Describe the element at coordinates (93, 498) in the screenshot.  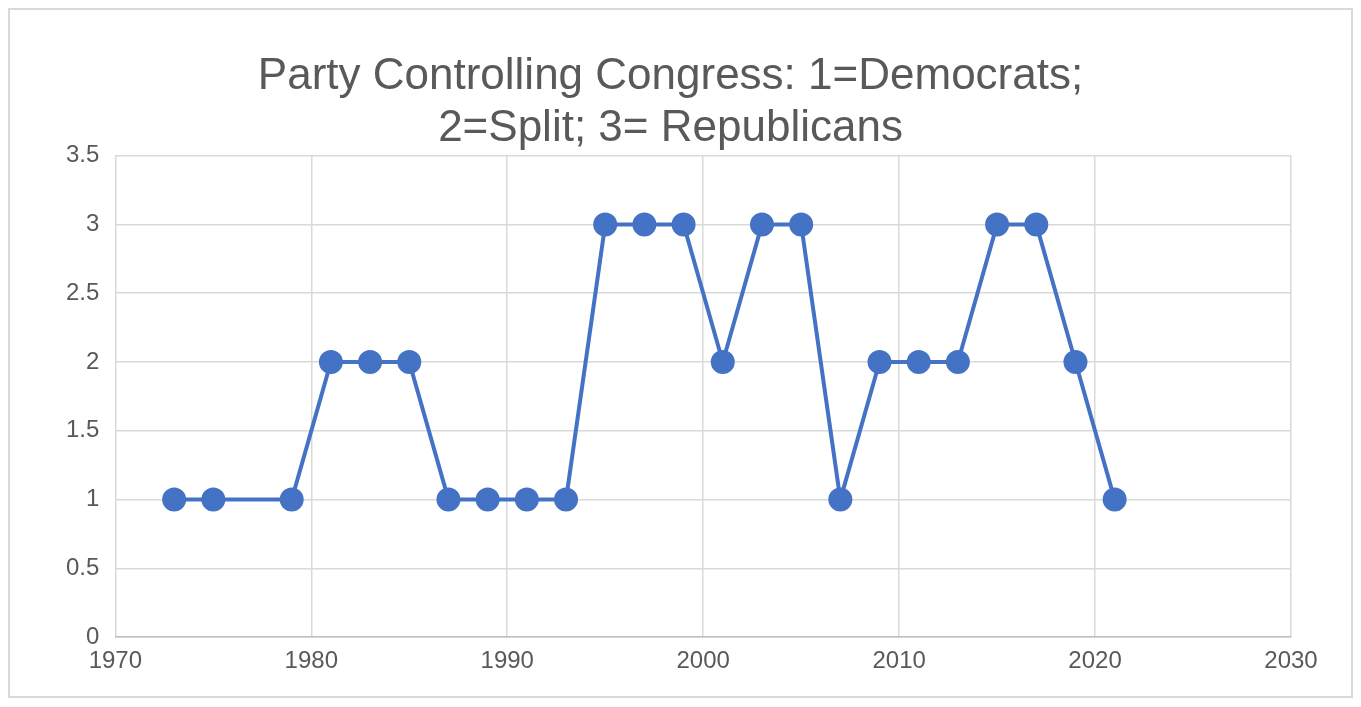
I see `y-tick-label: 1` at that location.